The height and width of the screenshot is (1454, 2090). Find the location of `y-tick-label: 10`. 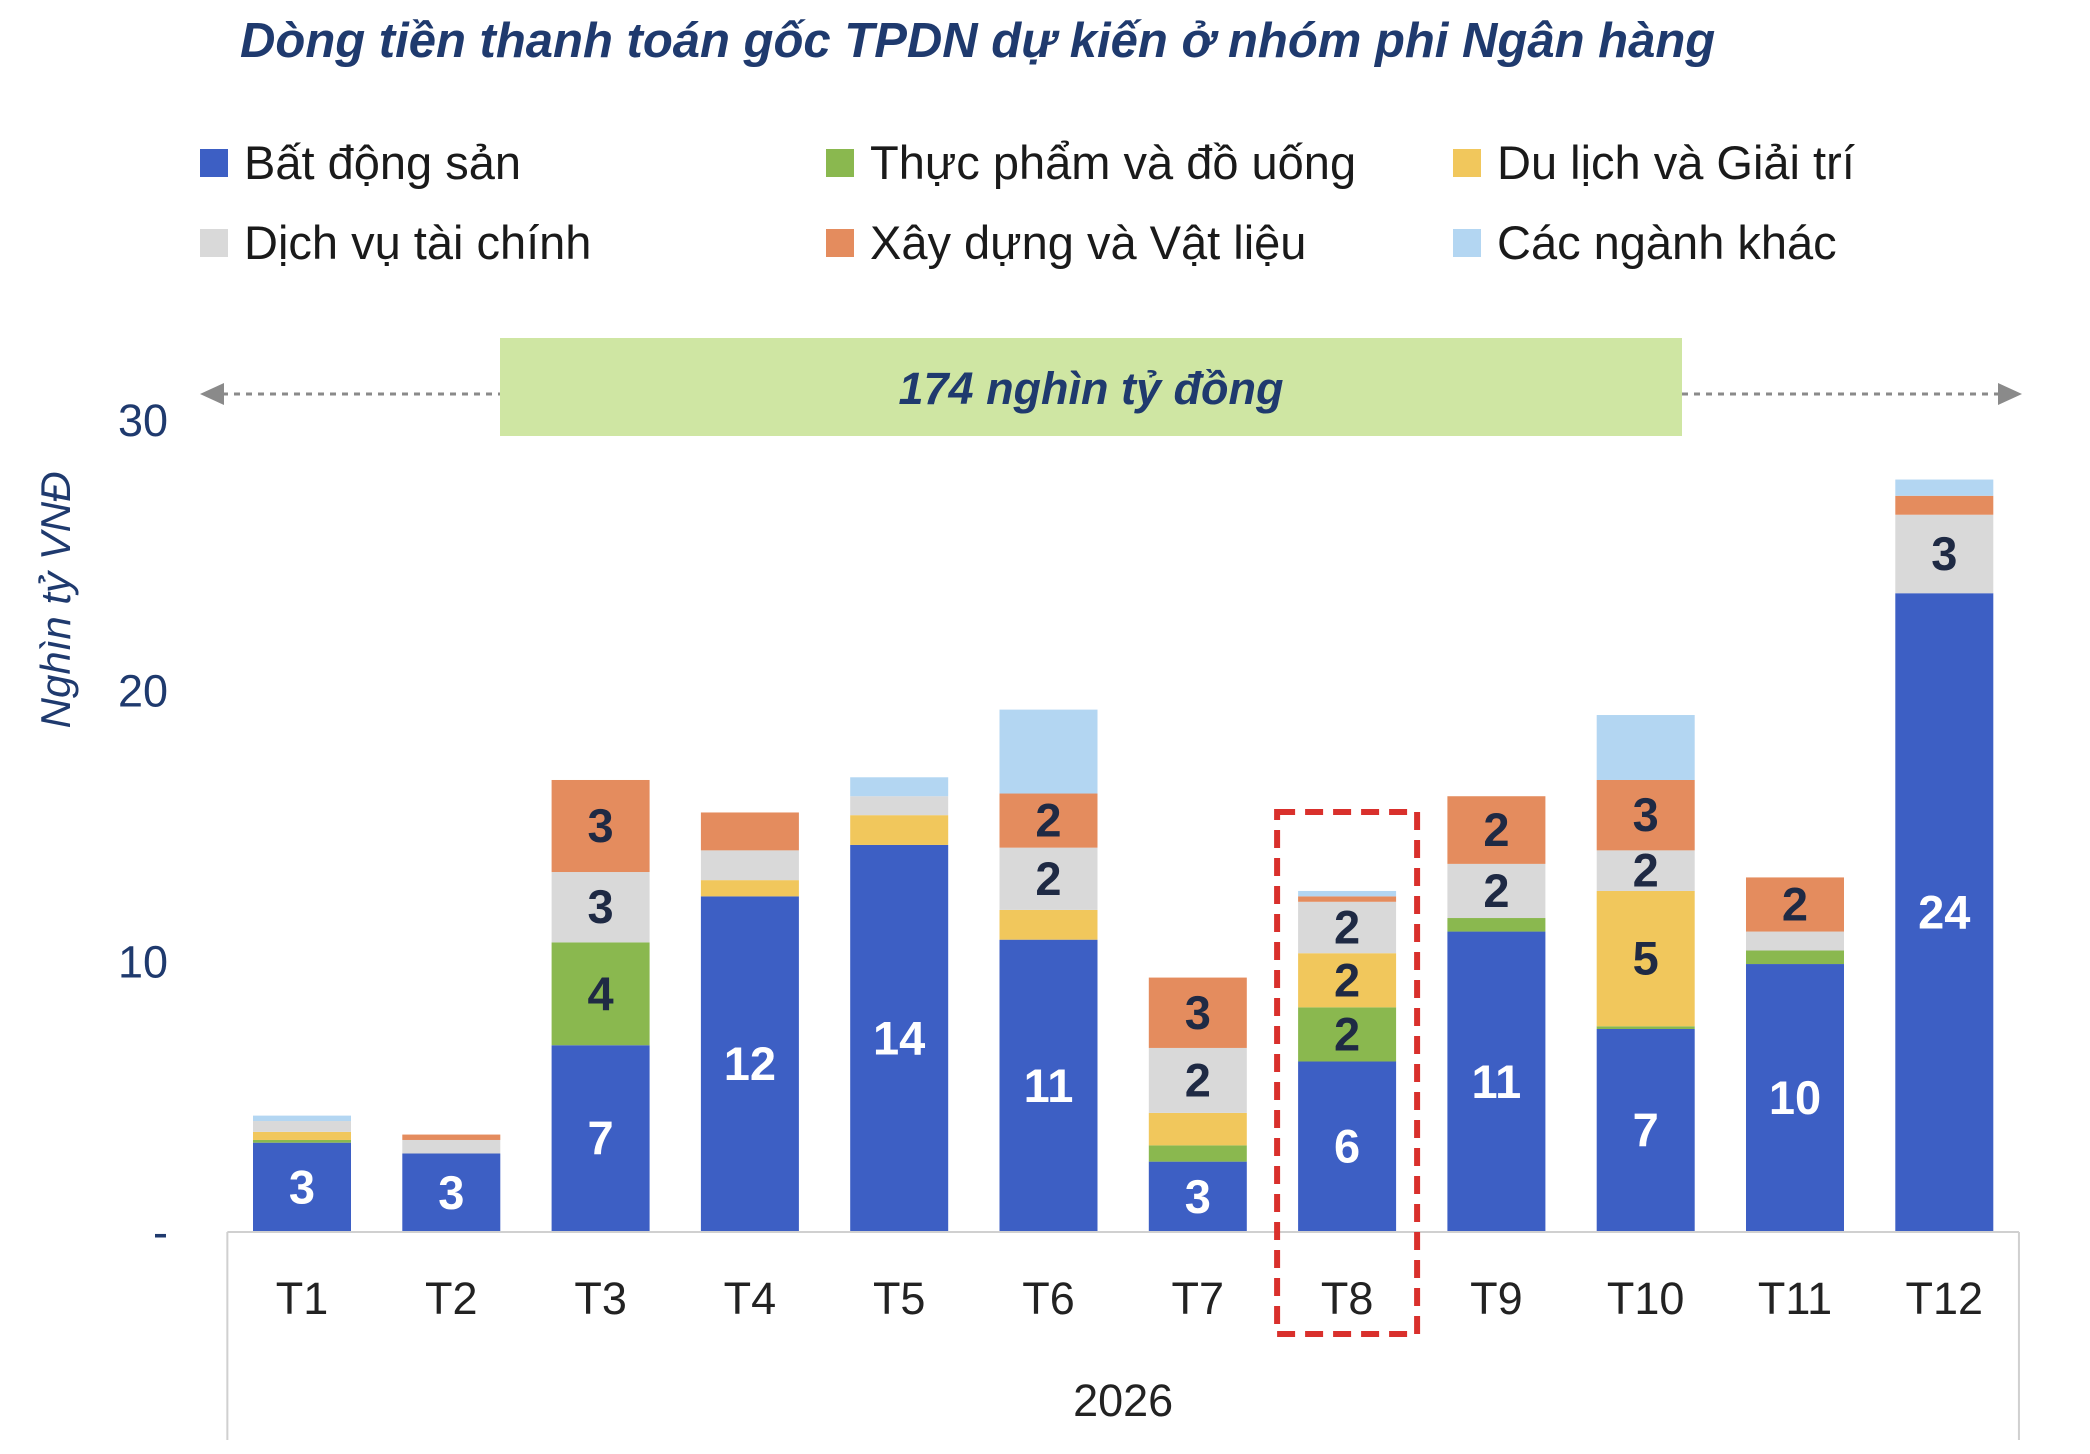

y-tick-label: 10 is located at coordinates (143, 961).